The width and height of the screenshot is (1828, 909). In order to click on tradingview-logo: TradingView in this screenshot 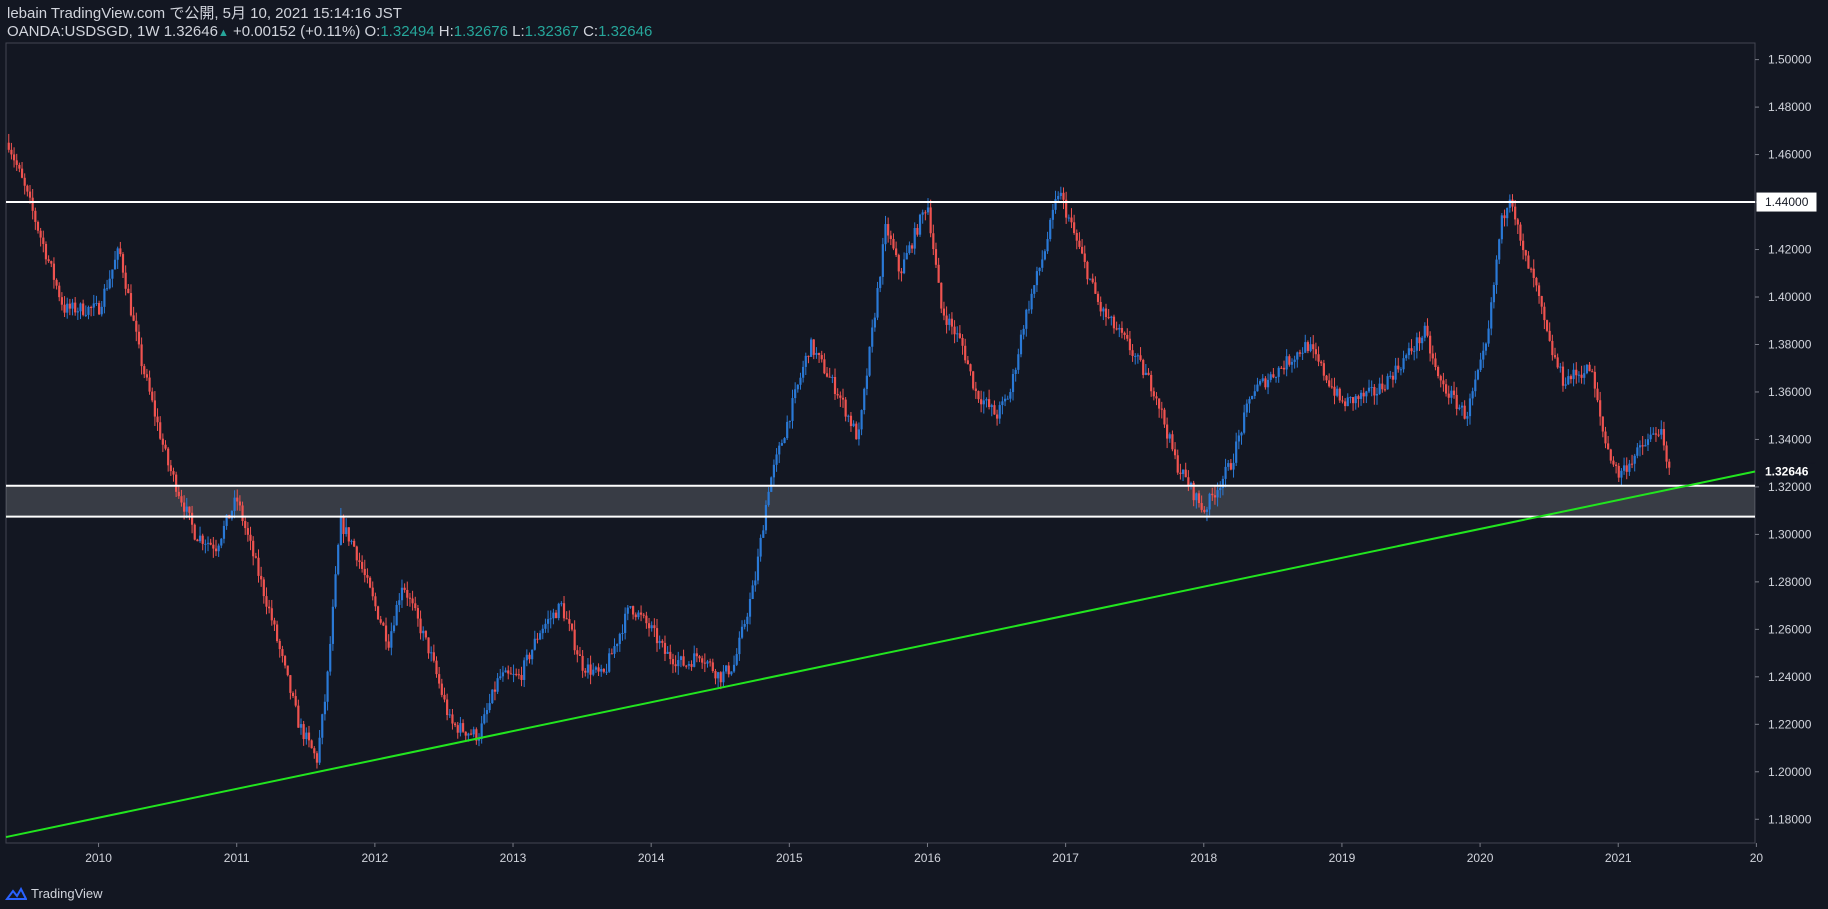, I will do `click(54, 893)`.